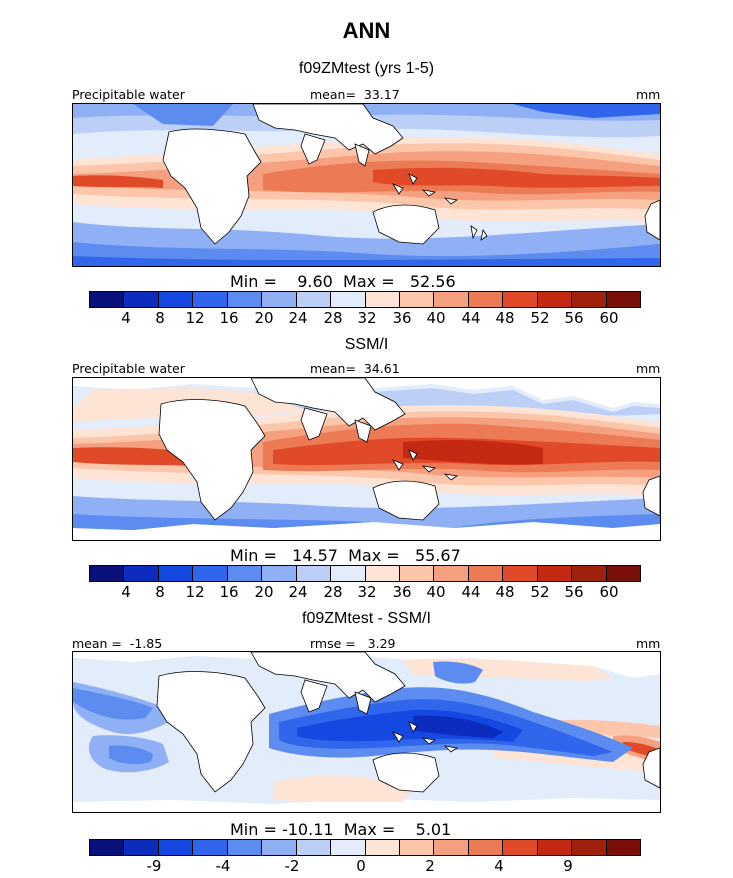  Describe the element at coordinates (229, 592) in the screenshot. I see `panel-2-tick: 16` at that location.